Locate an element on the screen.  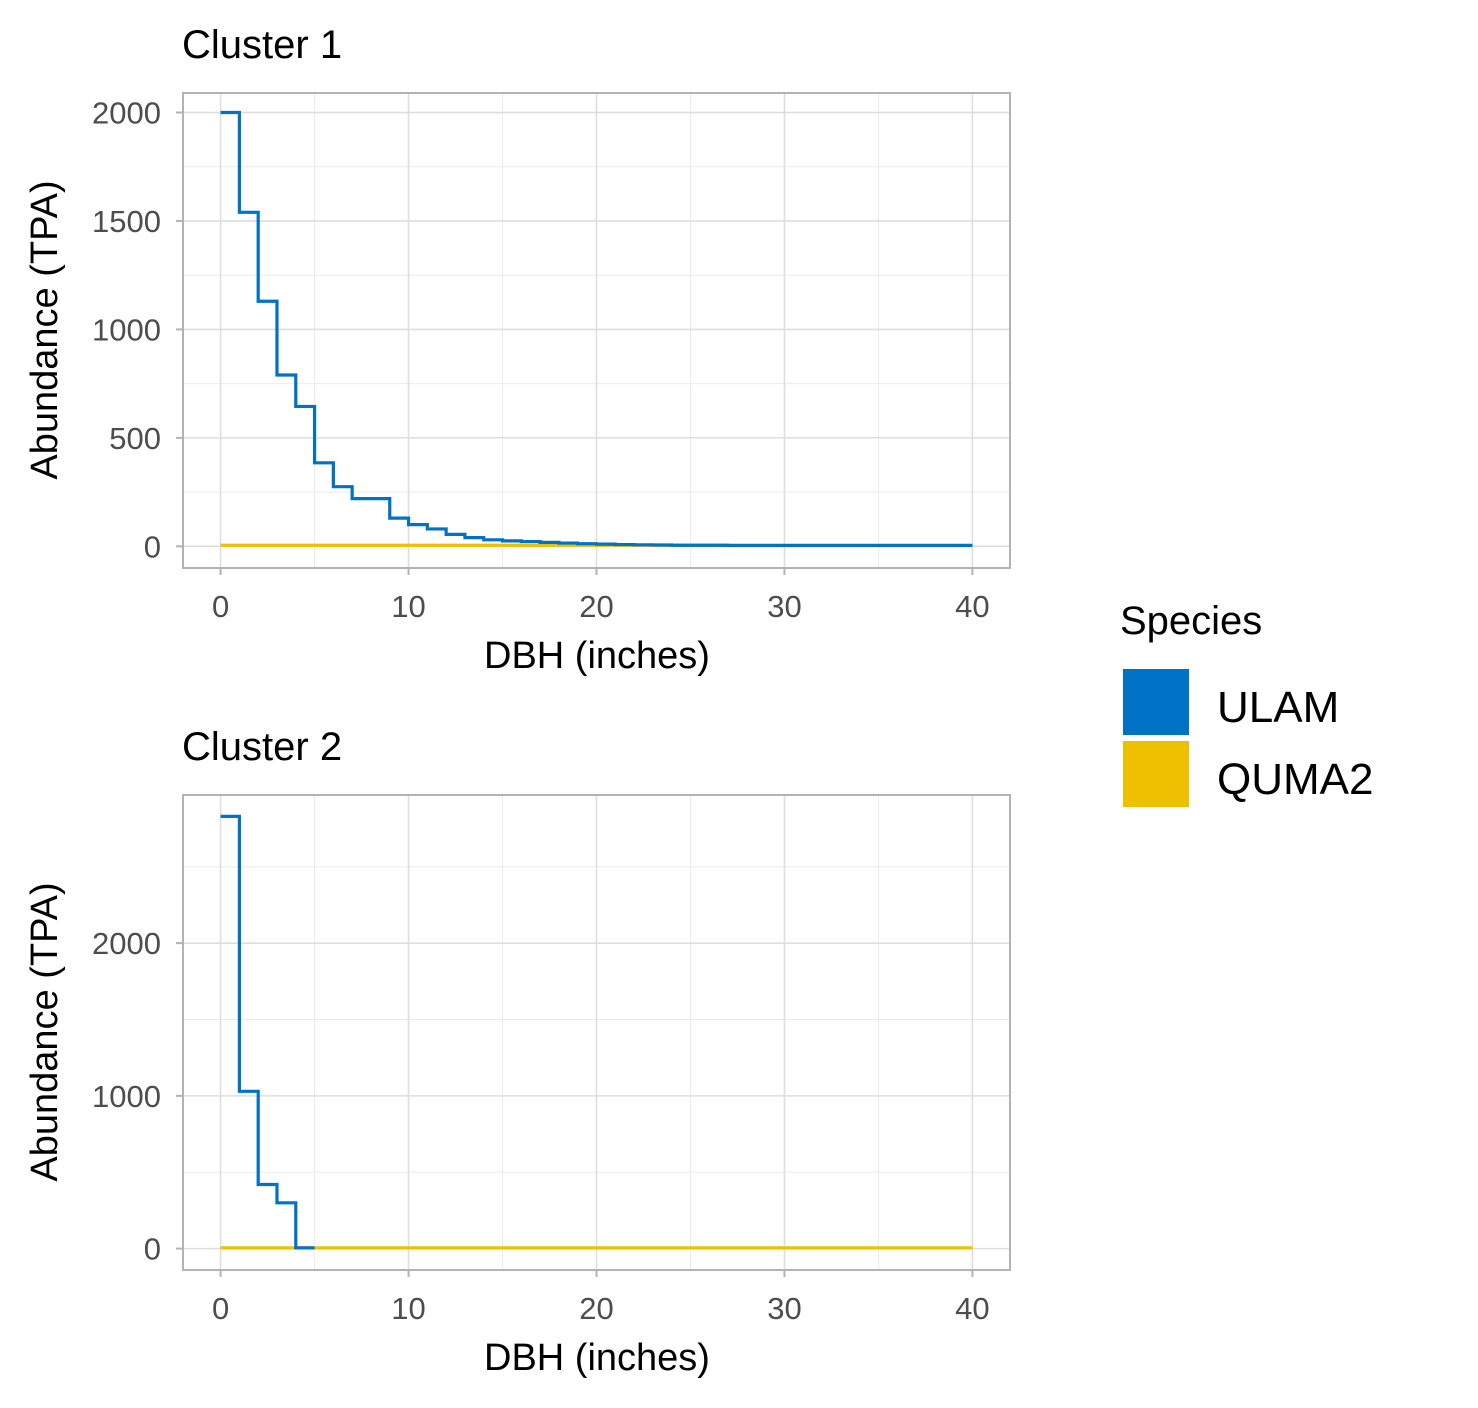
legend-swatch-quma2 is located at coordinates (1156, 774).